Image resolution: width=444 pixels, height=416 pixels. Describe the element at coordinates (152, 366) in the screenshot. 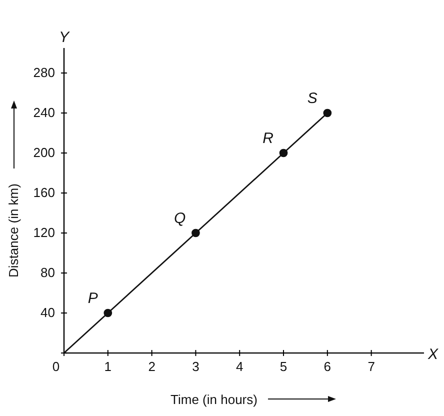

I see `x-tick-label: 2` at that location.